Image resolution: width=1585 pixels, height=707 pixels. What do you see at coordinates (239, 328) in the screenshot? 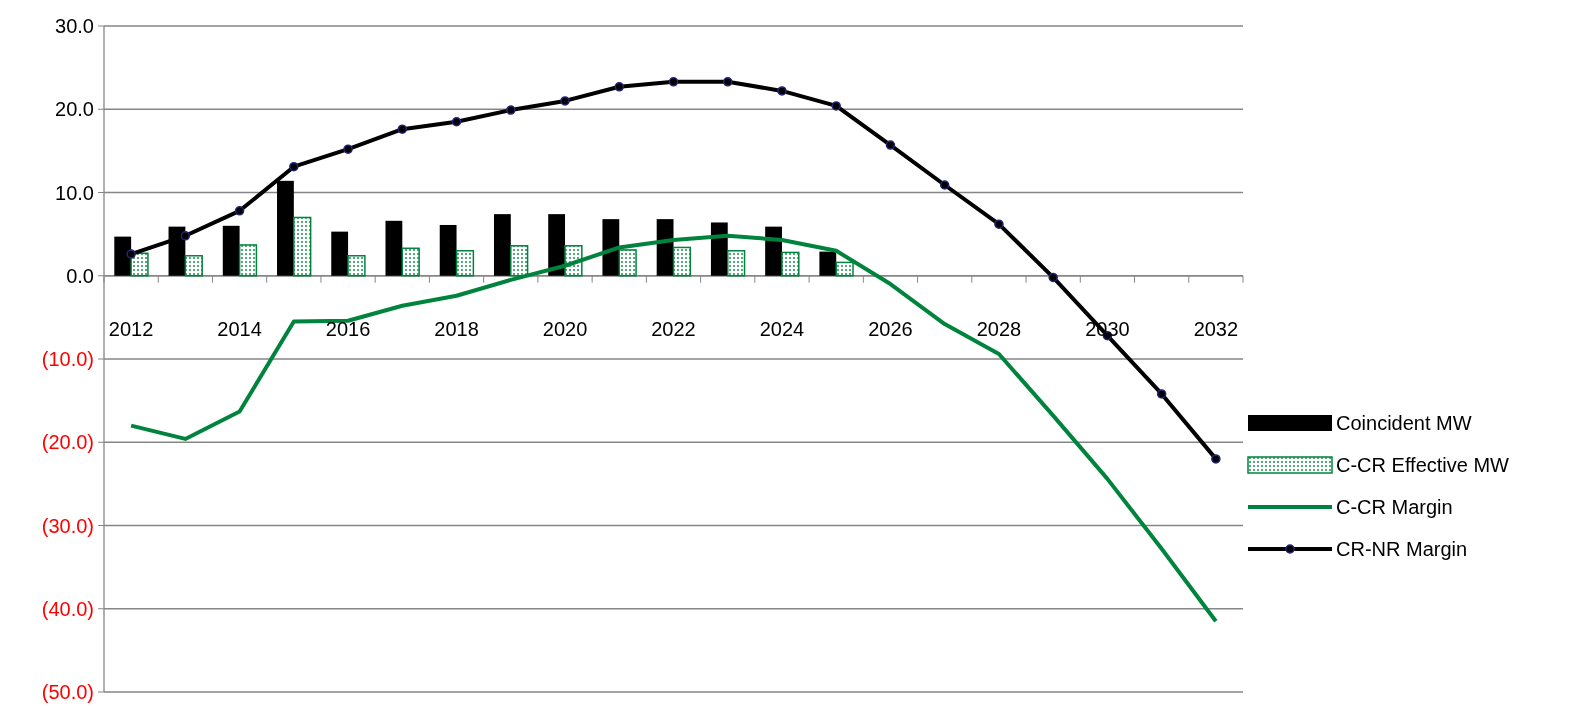
I see `x-tick-label: 2014` at bounding box center [239, 328].